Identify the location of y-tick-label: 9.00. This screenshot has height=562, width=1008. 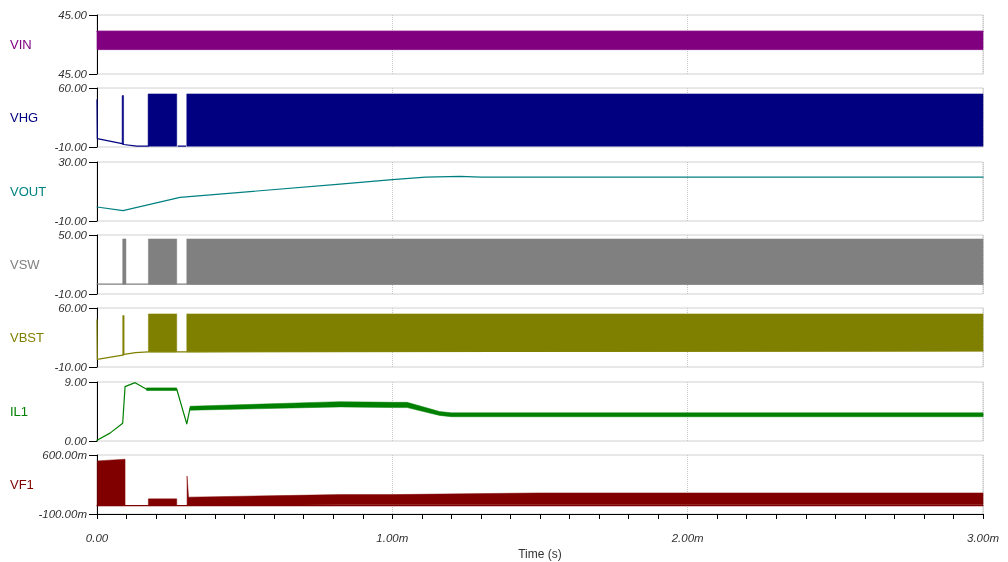
(76, 381).